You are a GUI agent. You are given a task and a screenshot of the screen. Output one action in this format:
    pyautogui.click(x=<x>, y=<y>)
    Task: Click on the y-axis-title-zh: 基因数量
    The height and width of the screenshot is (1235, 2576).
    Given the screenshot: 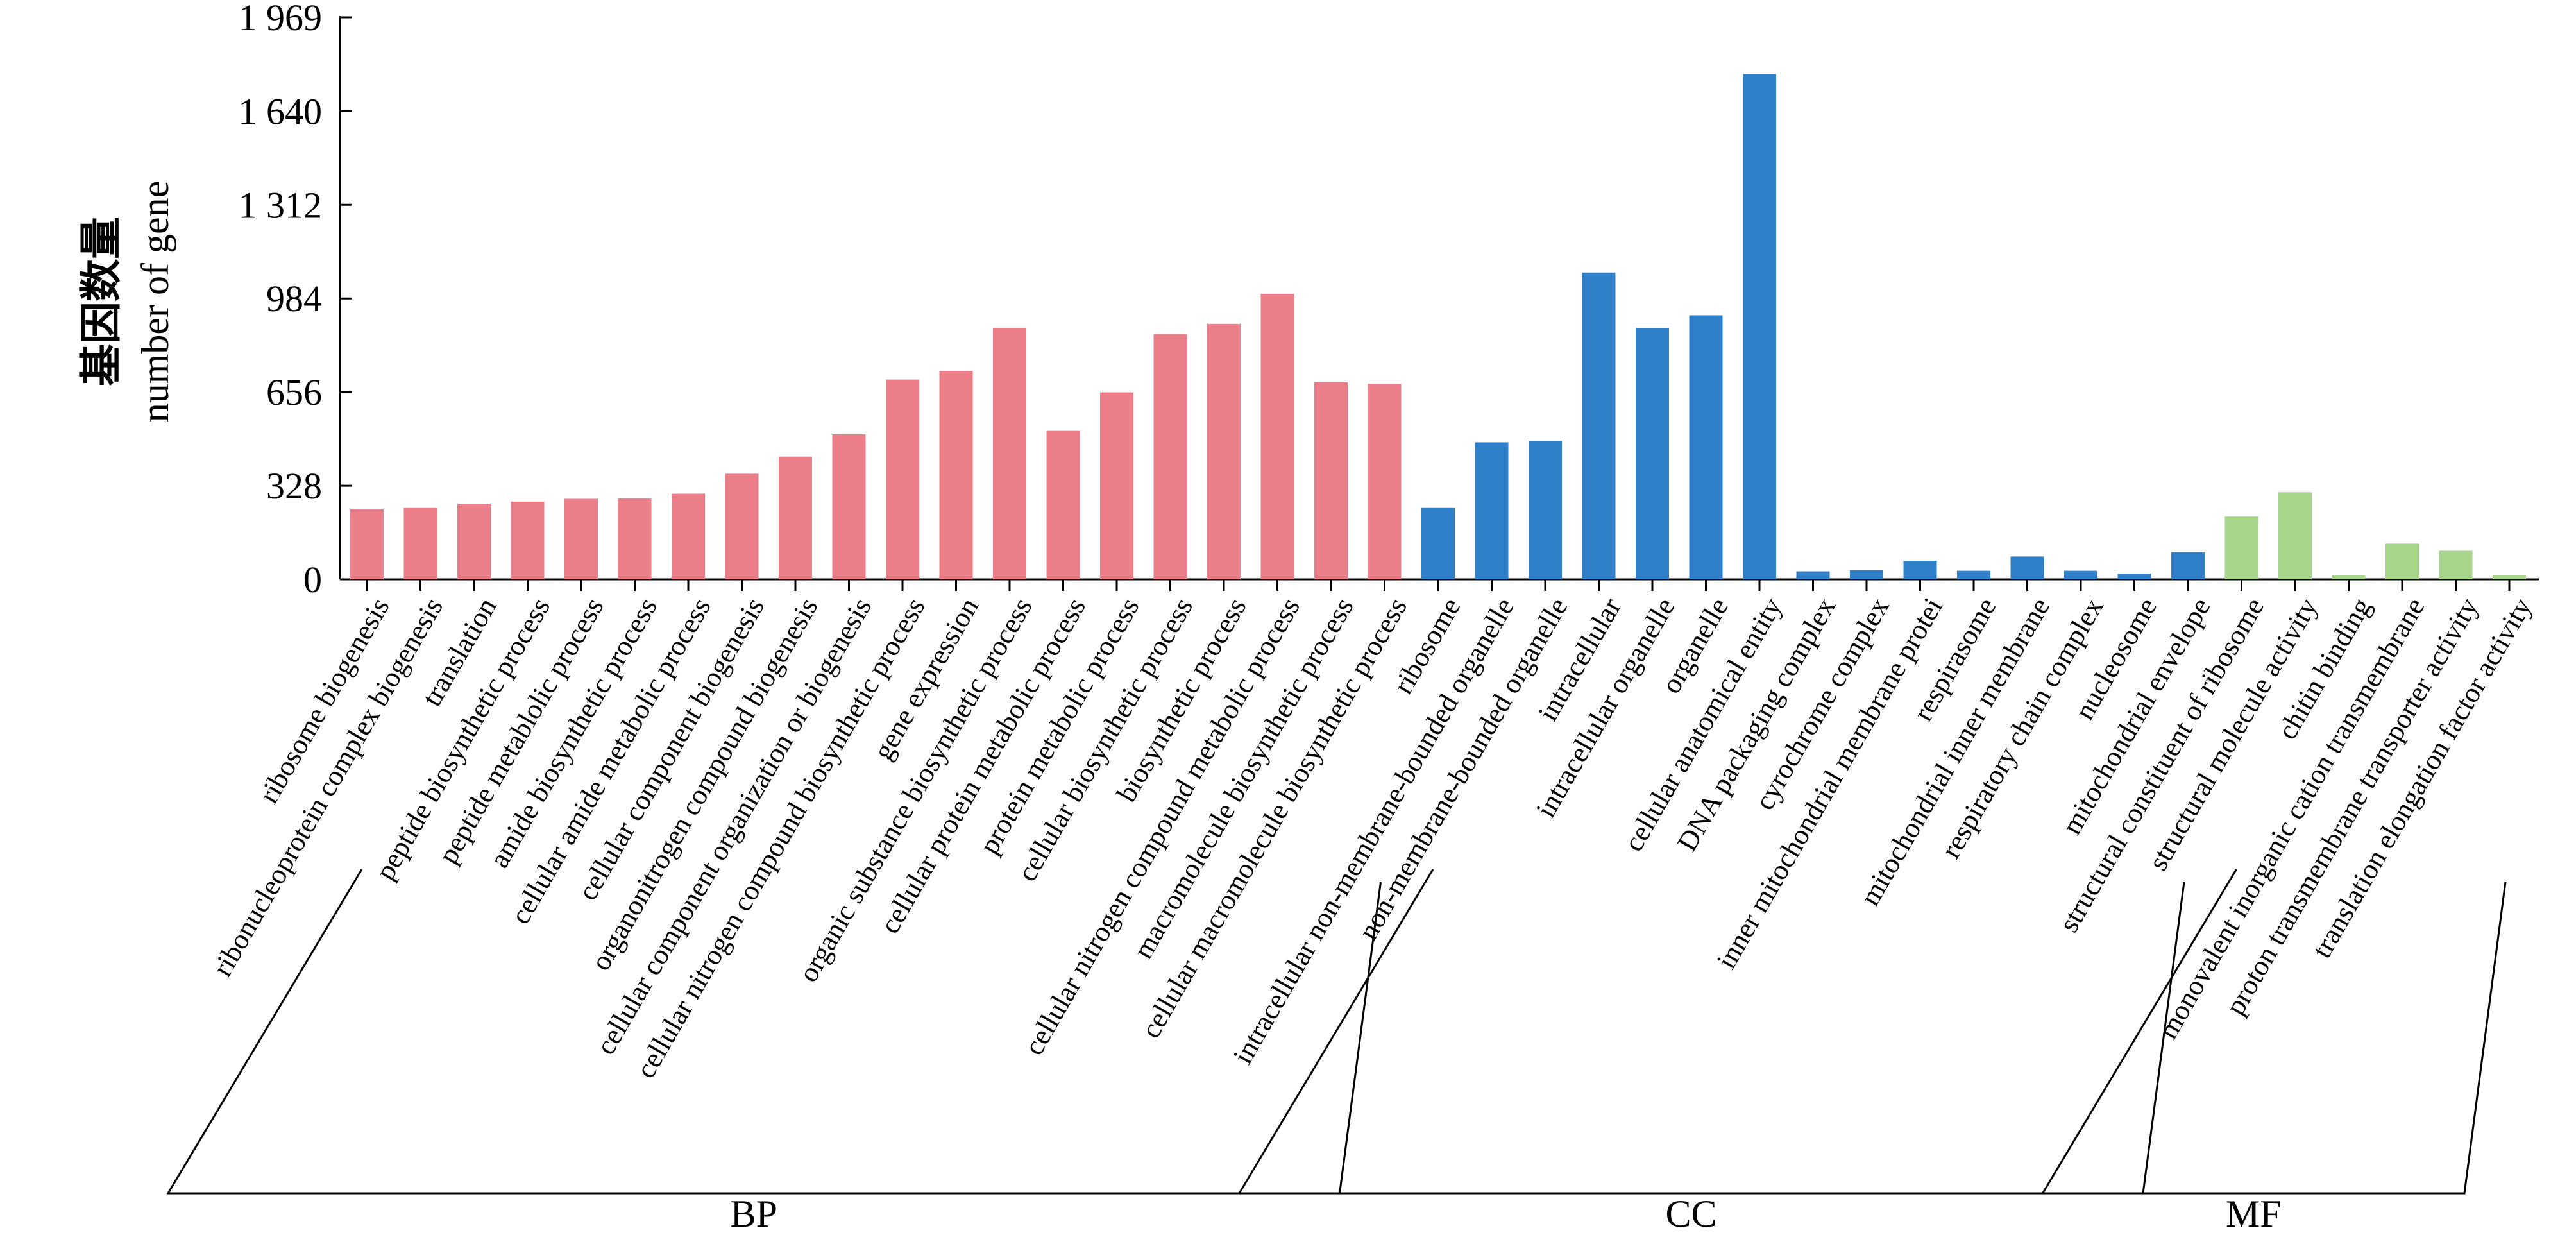 What is the action you would take?
    pyautogui.click(x=101, y=301)
    